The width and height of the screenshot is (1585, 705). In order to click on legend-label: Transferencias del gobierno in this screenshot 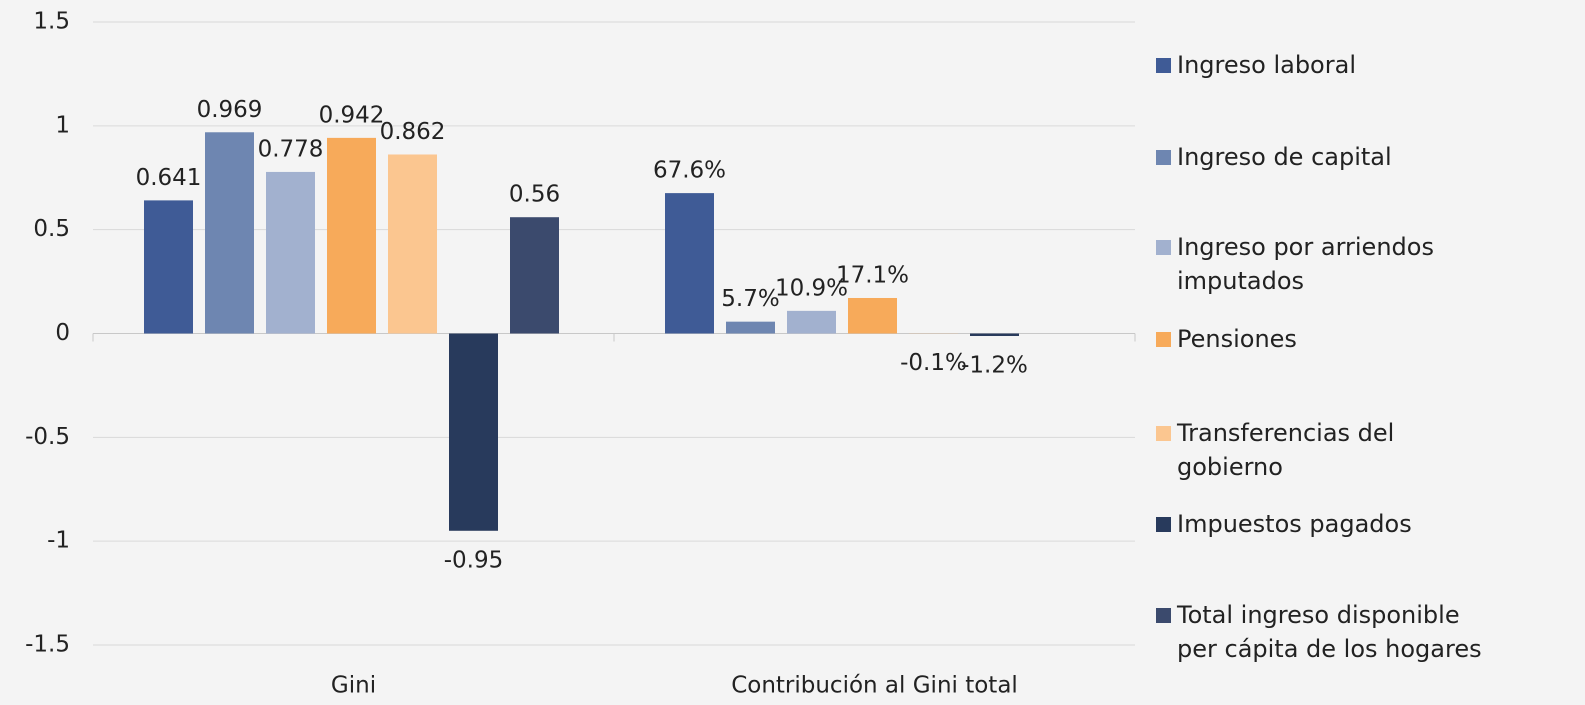, I will do `click(1286, 450)`.